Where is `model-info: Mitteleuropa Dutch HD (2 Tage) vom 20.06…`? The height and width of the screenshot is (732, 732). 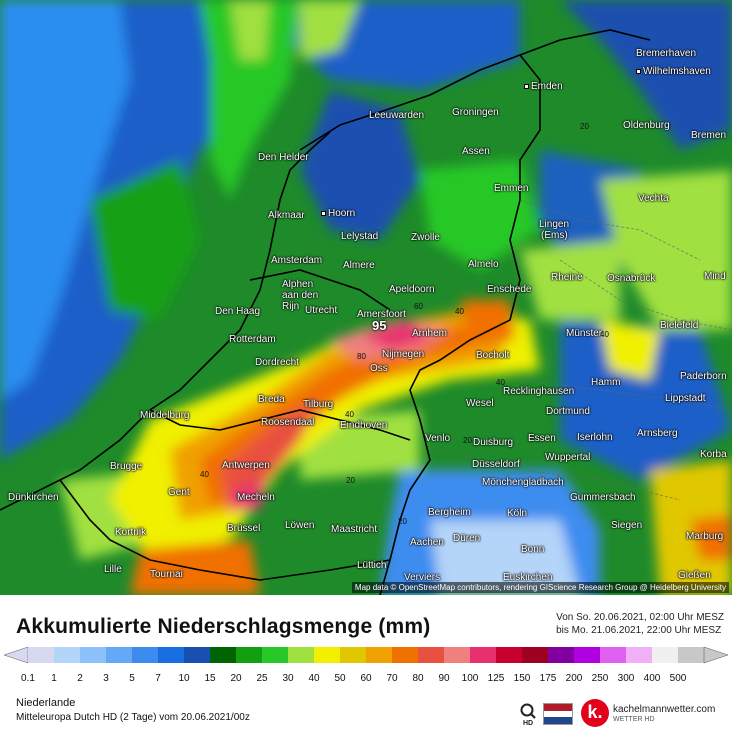 model-info: Mitteleuropa Dutch HD (2 Tage) vom 20.06… is located at coordinates (133, 717).